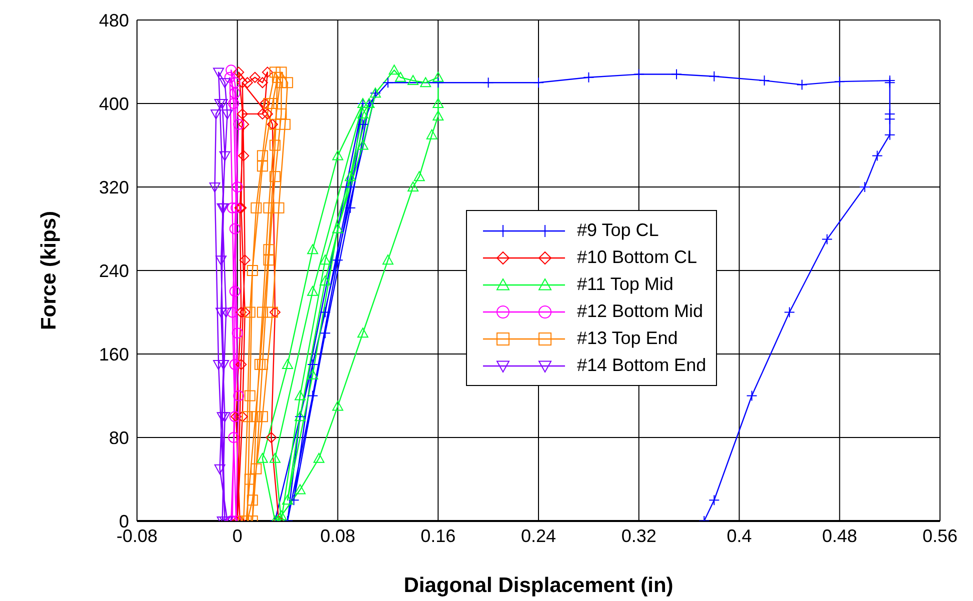 The width and height of the screenshot is (973, 601). What do you see at coordinates (338, 536) in the screenshot?
I see `x-tick-label: 0.08` at bounding box center [338, 536].